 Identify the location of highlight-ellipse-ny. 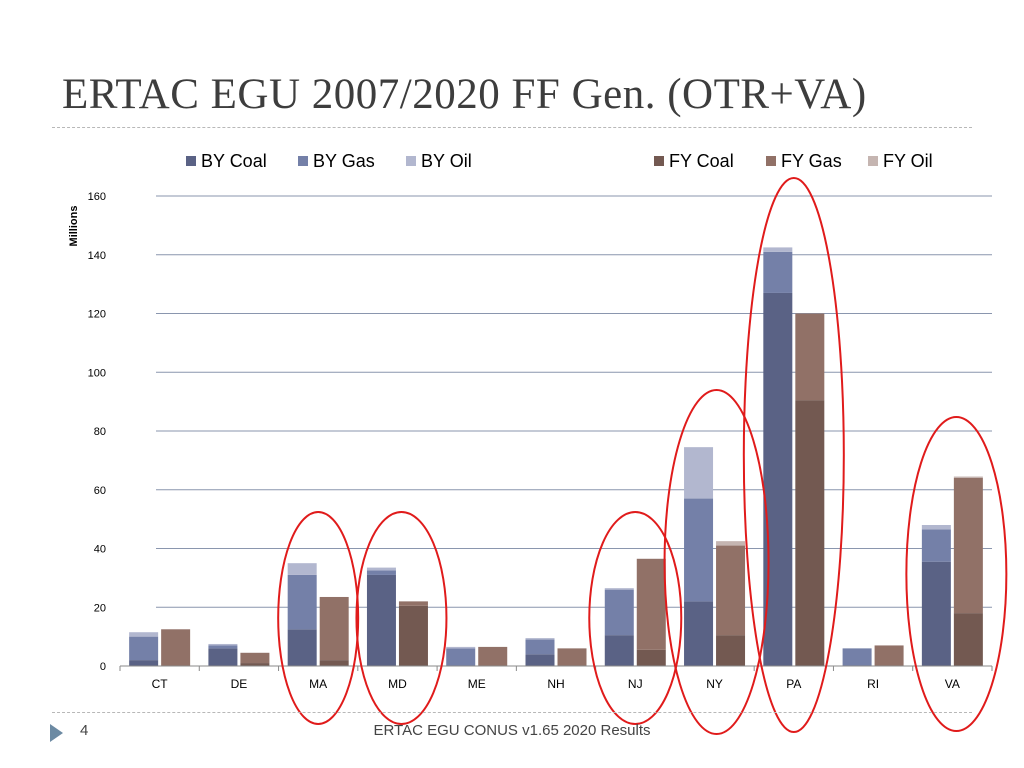
(716, 562).